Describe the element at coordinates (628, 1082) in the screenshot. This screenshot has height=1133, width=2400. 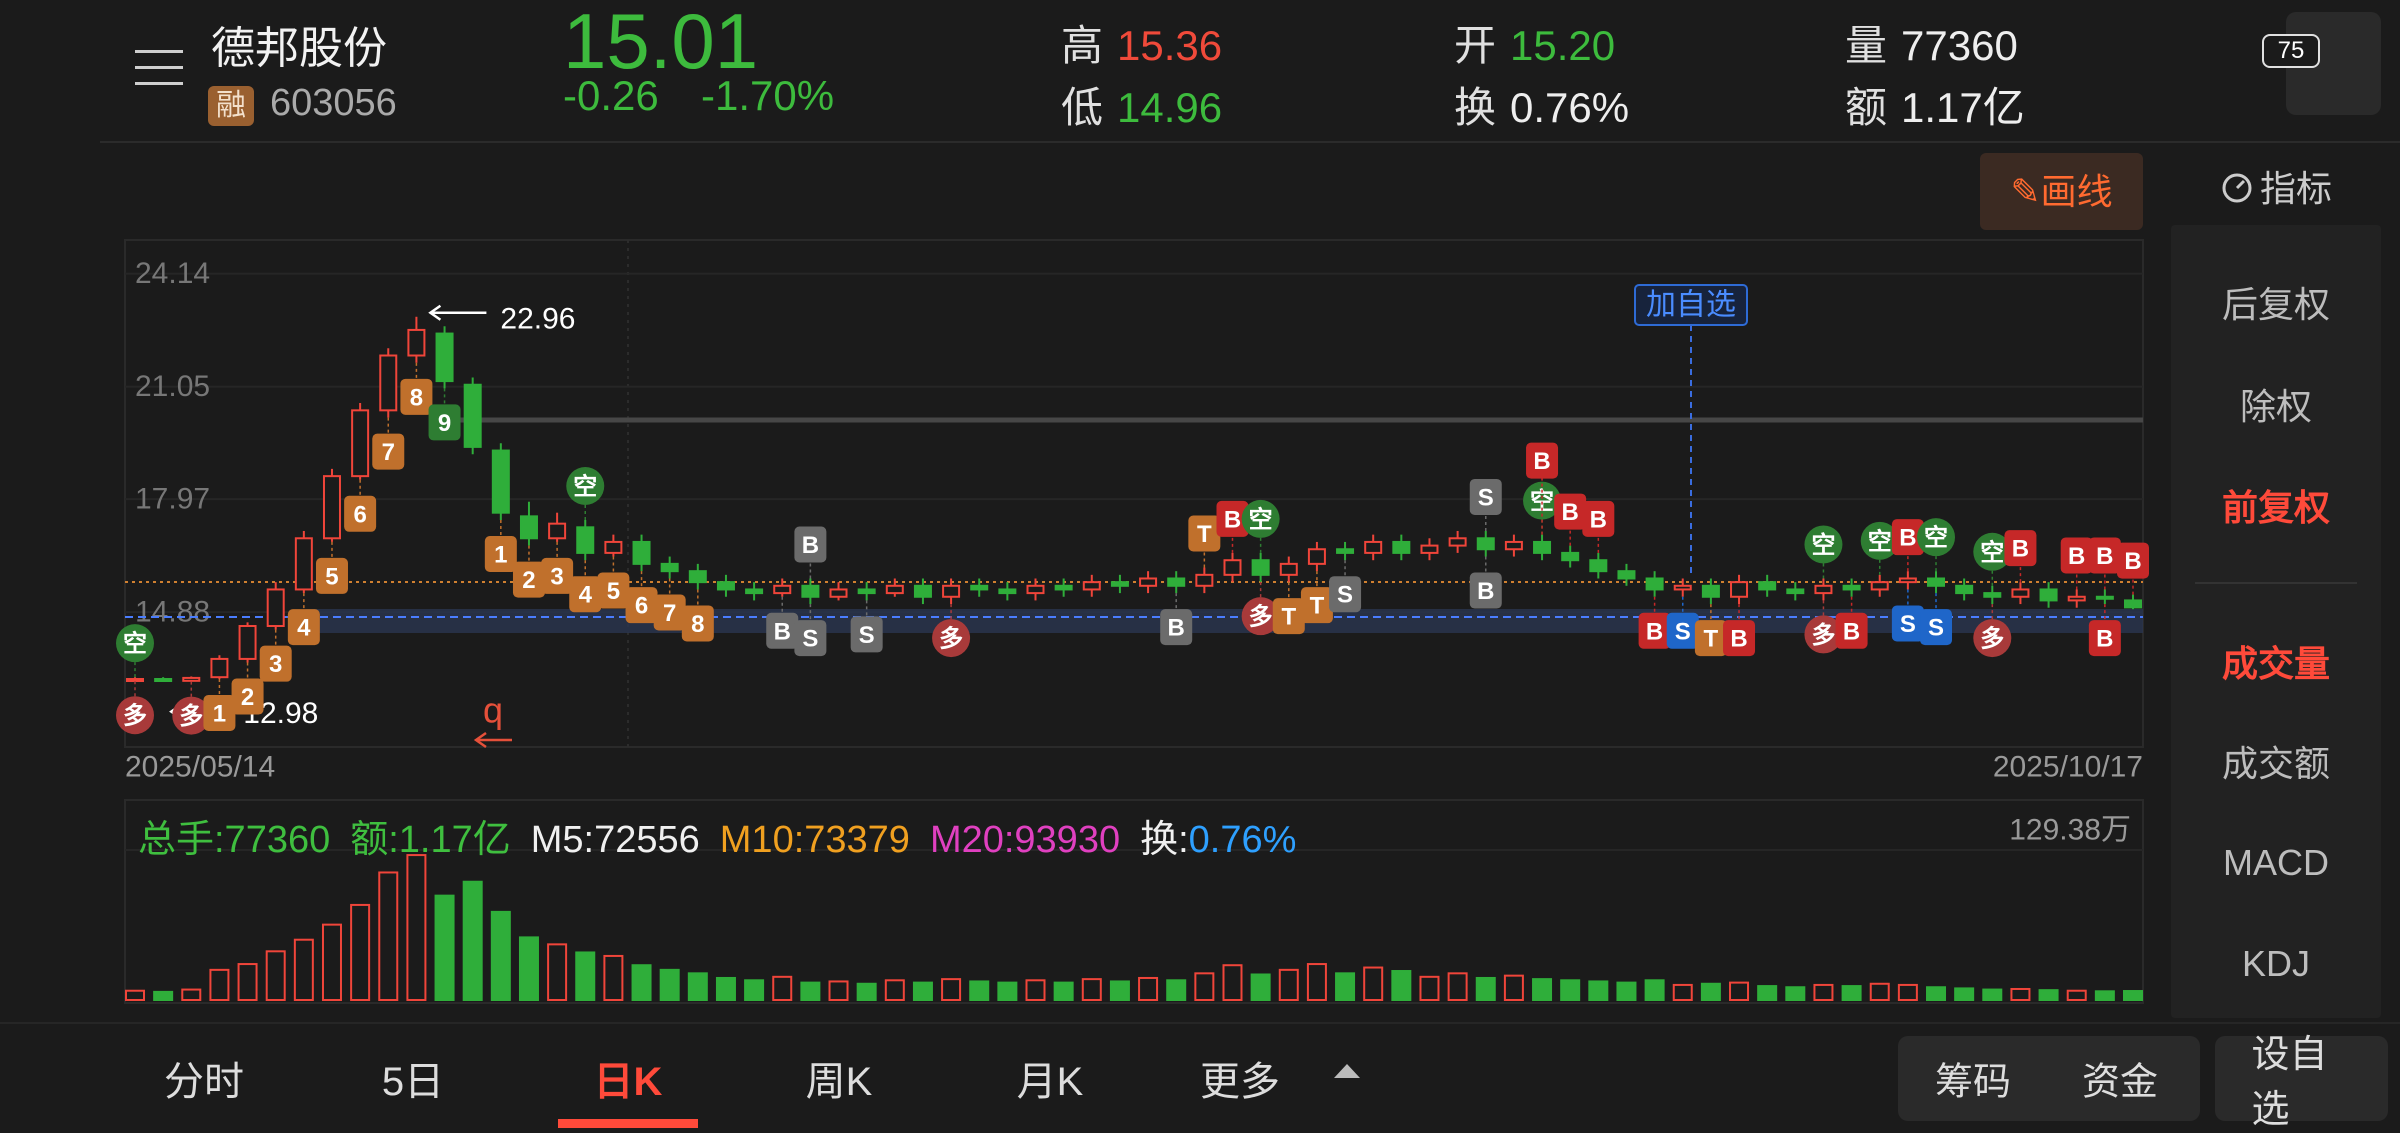
I see `period-tab: 日K` at that location.